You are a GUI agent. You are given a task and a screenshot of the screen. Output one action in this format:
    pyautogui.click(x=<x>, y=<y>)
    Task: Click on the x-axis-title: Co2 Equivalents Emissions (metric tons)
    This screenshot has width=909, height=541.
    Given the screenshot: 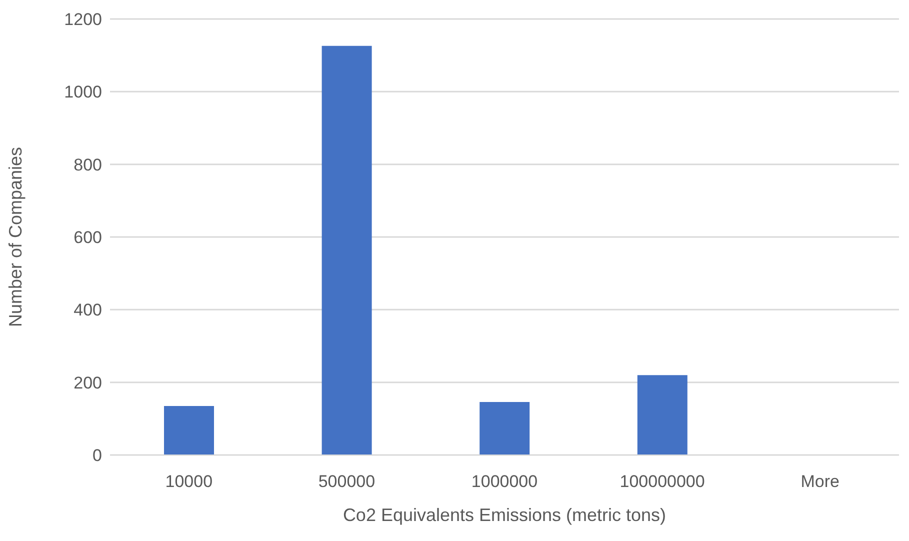 What is the action you would take?
    pyautogui.click(x=504, y=515)
    